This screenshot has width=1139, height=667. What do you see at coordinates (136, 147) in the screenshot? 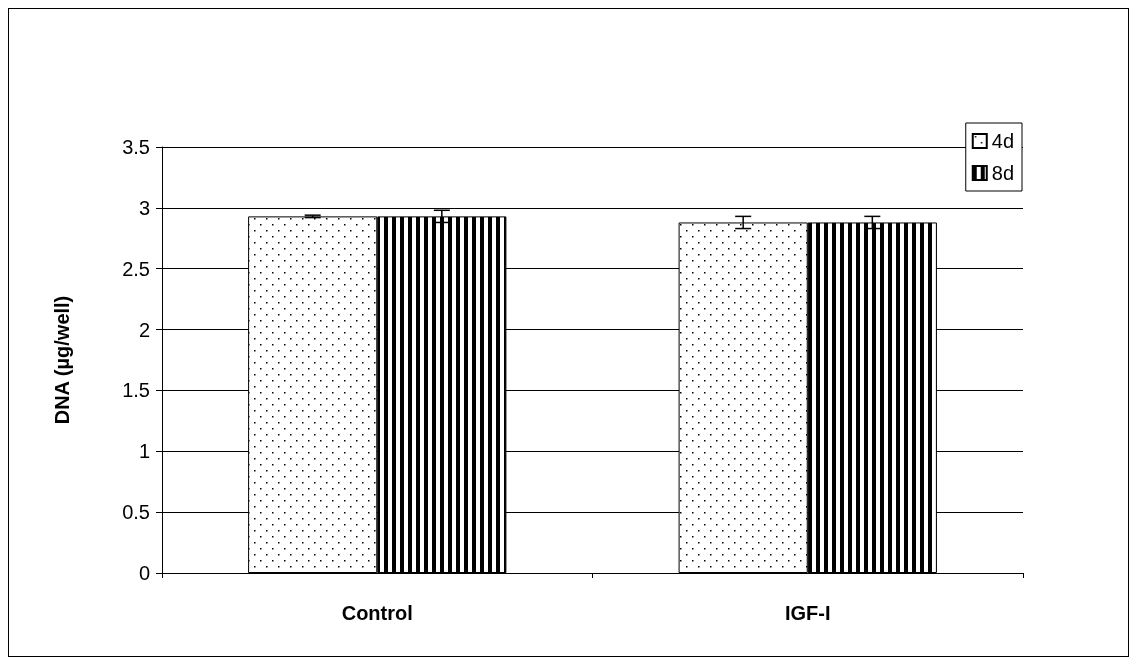
I see `y-tick-label: 3.5` at bounding box center [136, 147].